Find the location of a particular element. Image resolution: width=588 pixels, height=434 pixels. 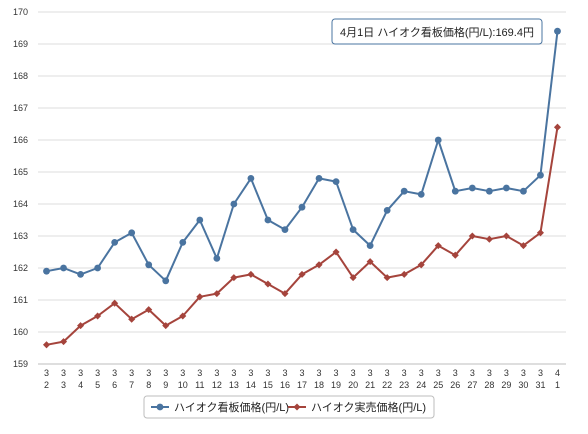

x-tick-day: 1 is located at coordinates (557, 385).